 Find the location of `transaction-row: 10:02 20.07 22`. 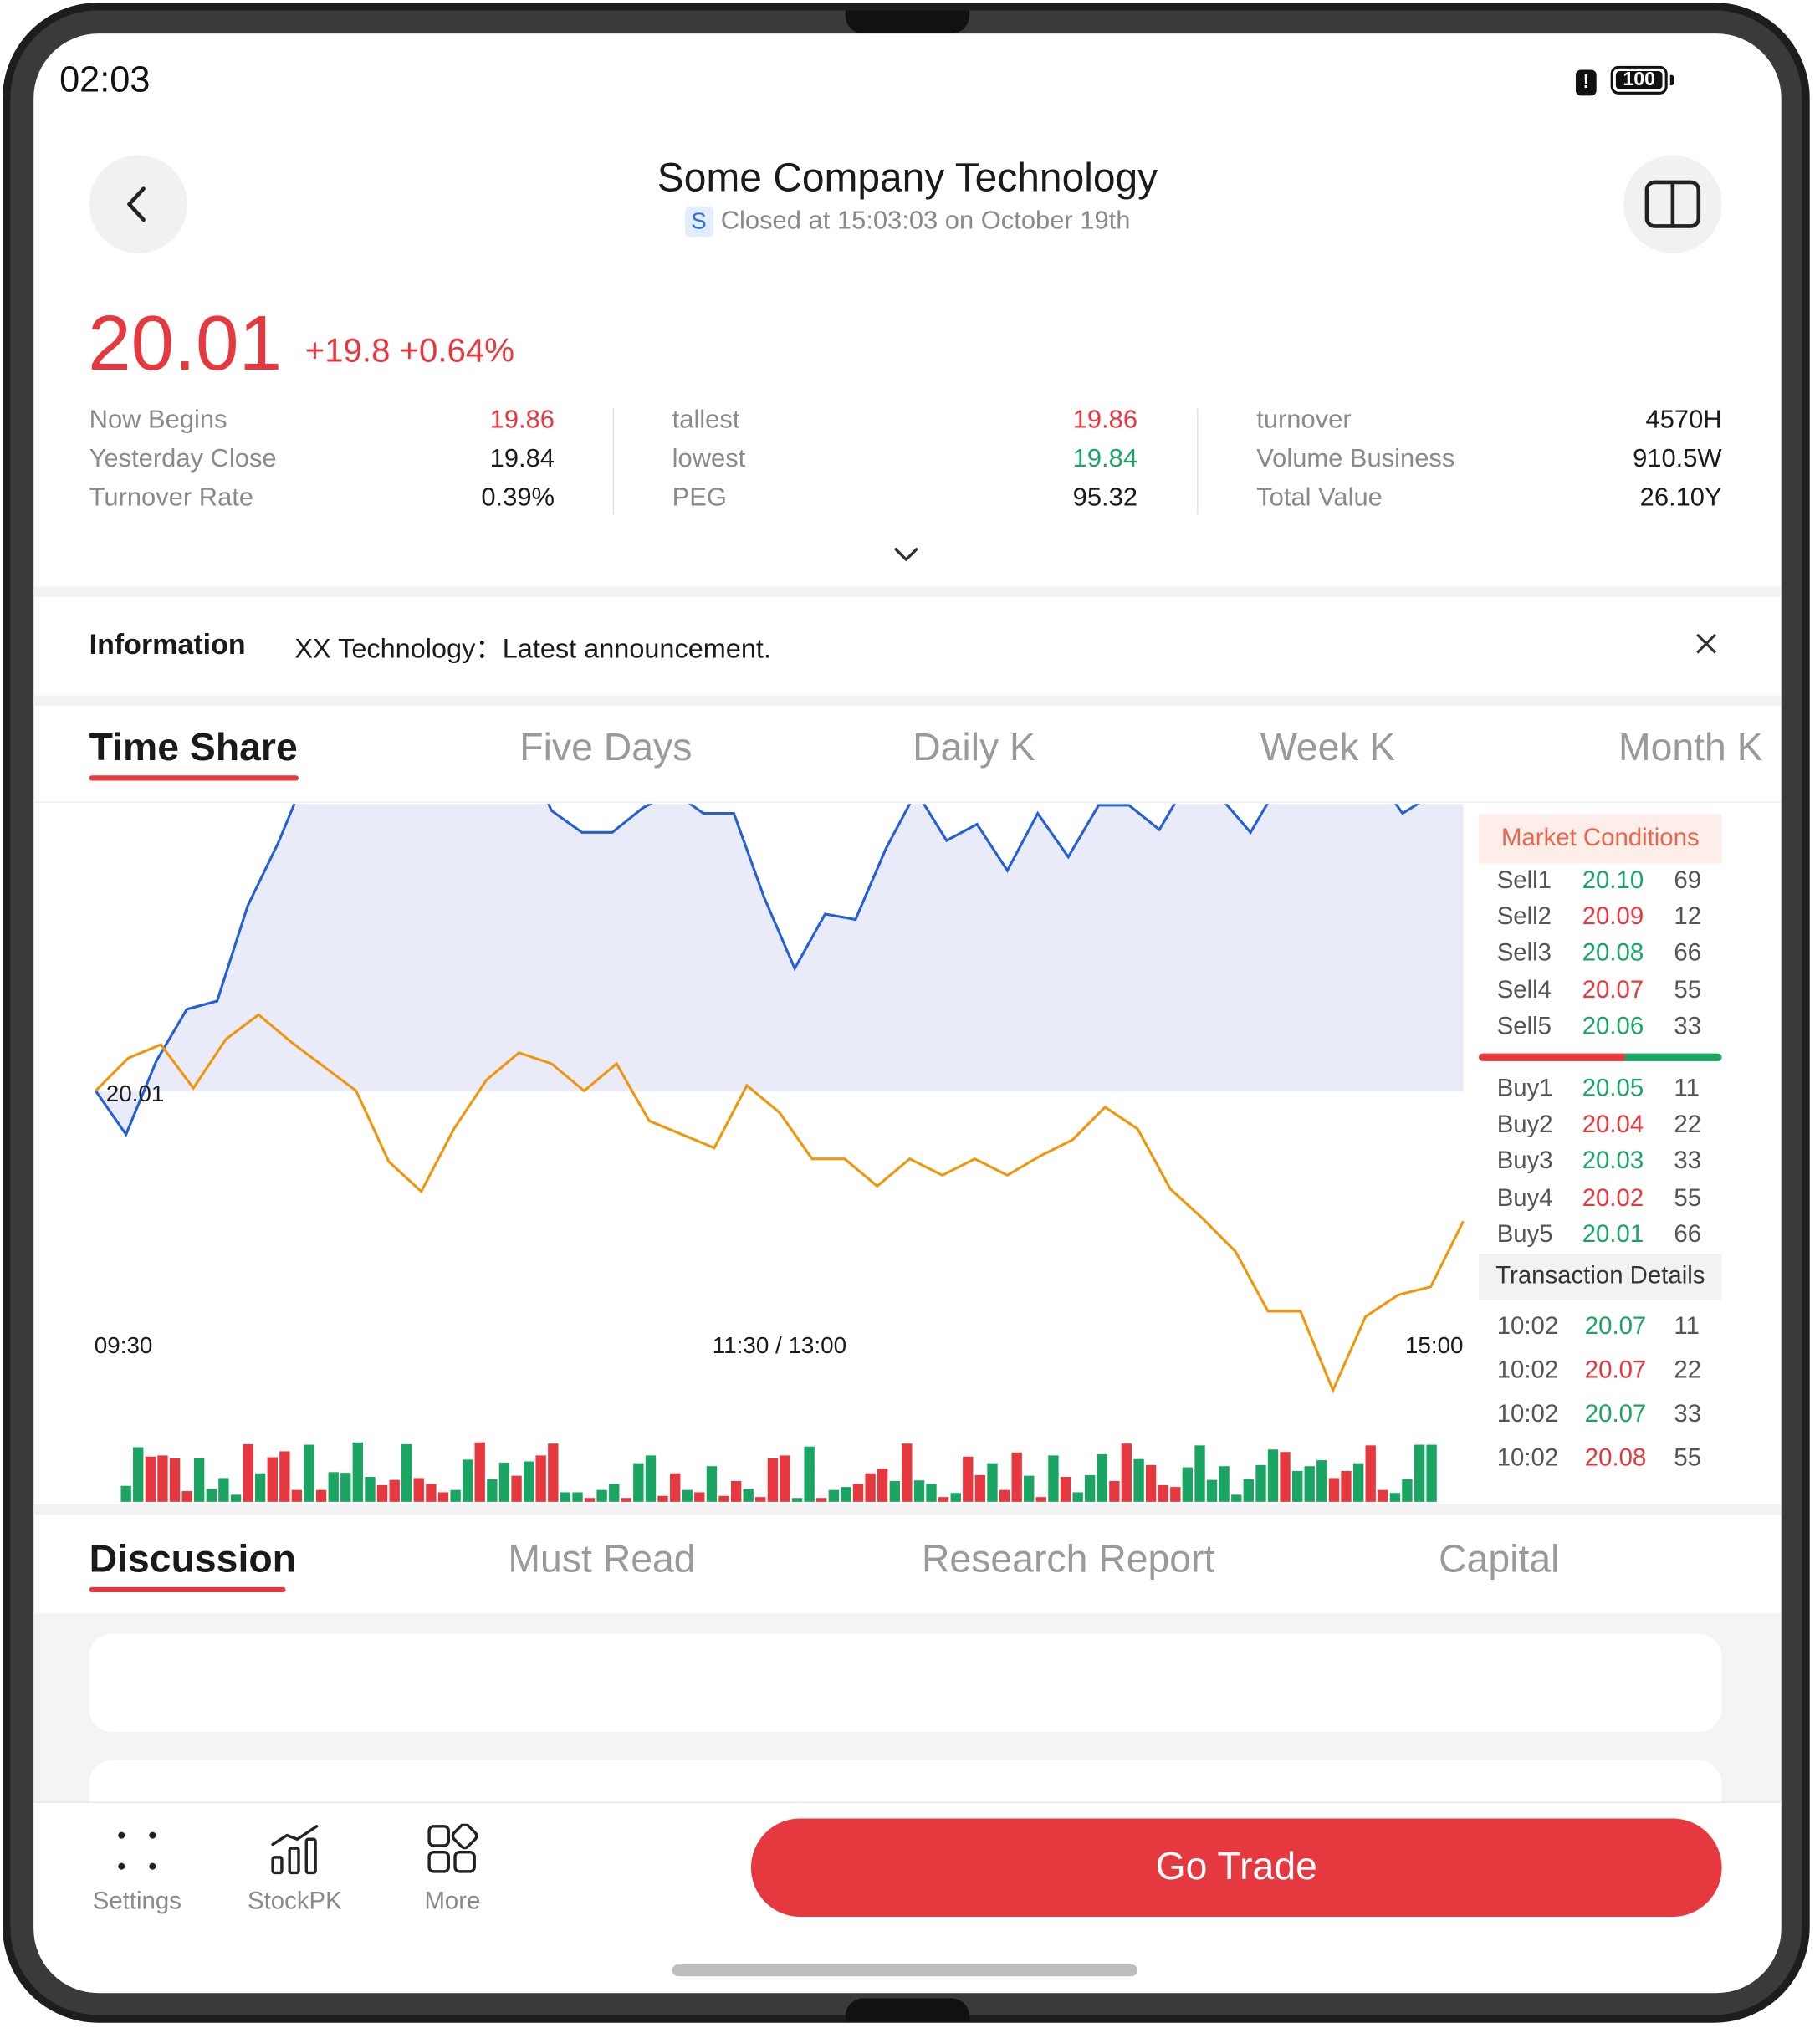

transaction-row: 10:02 20.07 22 is located at coordinates (1607, 1374).